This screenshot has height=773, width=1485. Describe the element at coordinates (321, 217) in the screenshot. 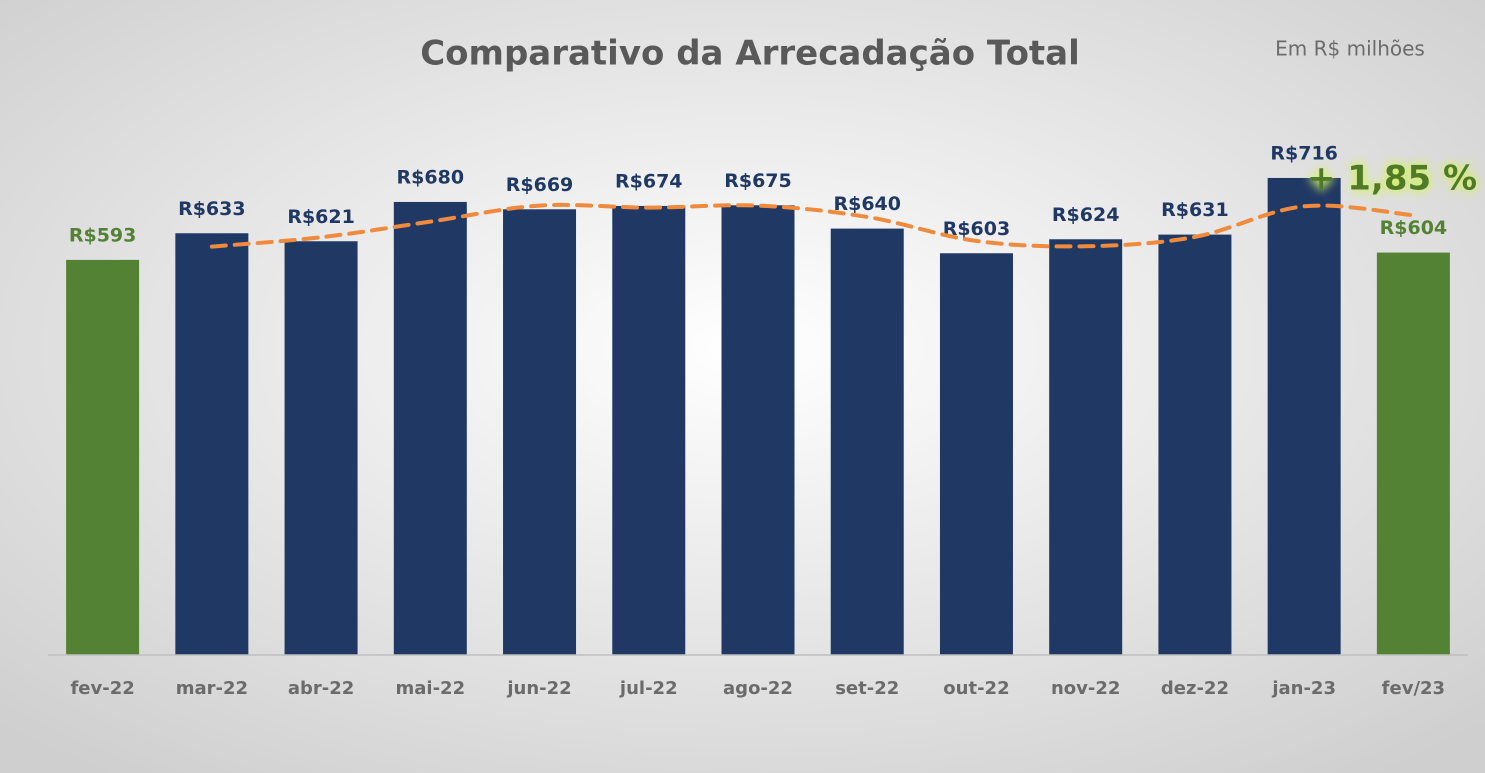

I see `value-label: R$621` at that location.